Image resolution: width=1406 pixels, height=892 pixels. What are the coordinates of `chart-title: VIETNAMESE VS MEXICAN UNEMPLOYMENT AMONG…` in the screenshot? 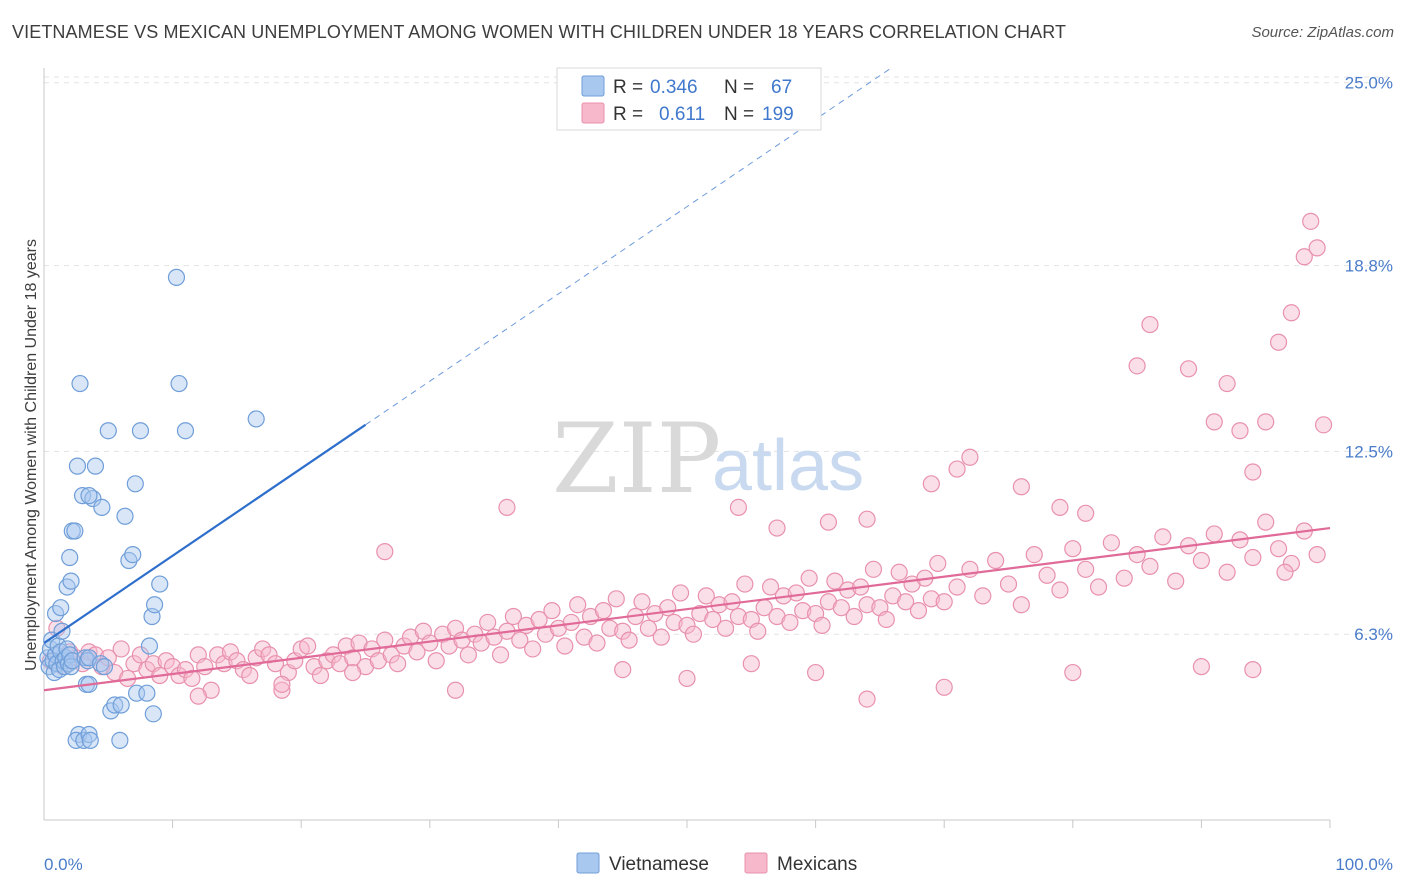 It's located at (539, 32).